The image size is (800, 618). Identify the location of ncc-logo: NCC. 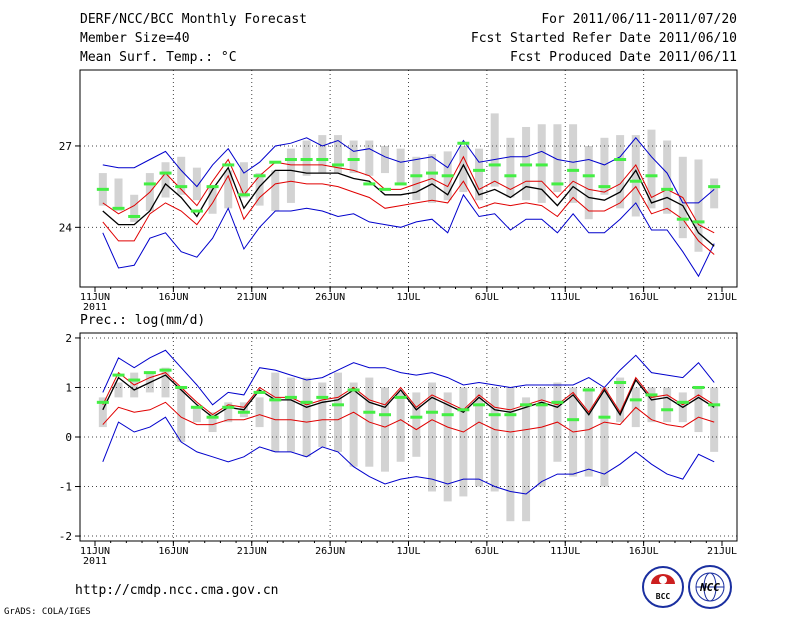
(710, 587).